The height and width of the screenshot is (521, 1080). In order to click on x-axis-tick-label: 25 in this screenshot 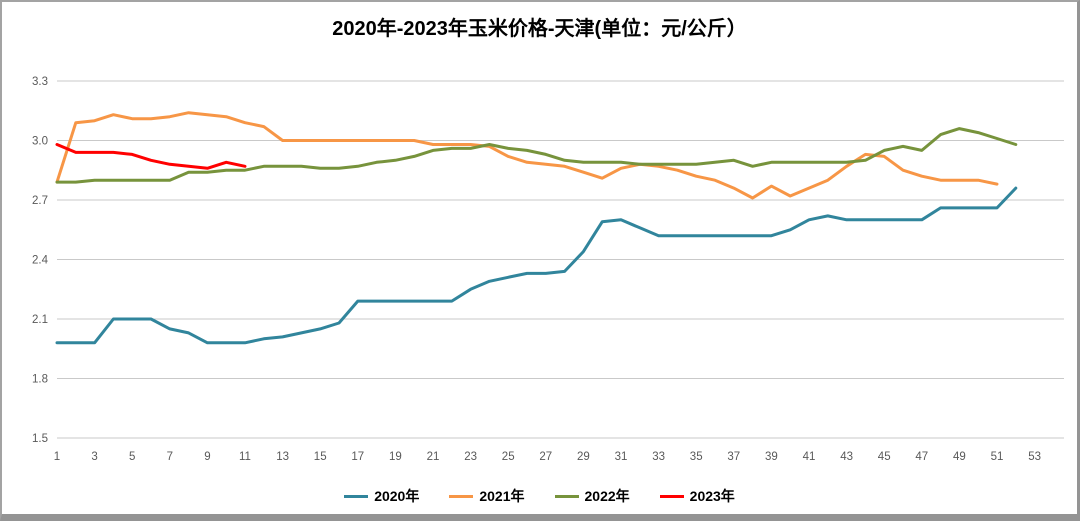, I will do `click(508, 457)`.